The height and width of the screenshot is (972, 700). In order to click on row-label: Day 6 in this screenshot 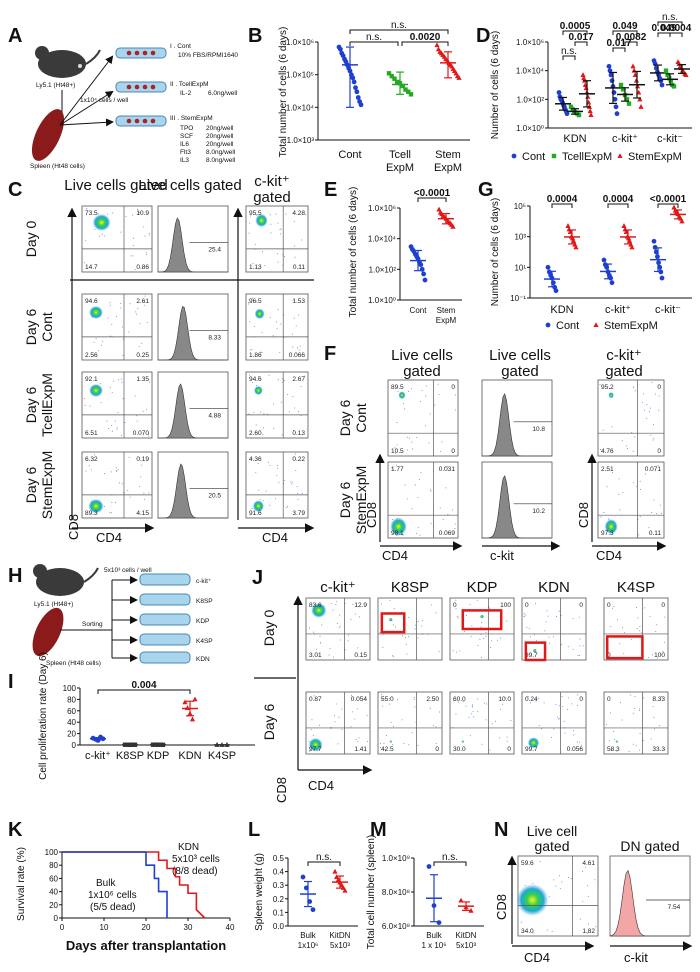, I will do `click(269, 722)`.